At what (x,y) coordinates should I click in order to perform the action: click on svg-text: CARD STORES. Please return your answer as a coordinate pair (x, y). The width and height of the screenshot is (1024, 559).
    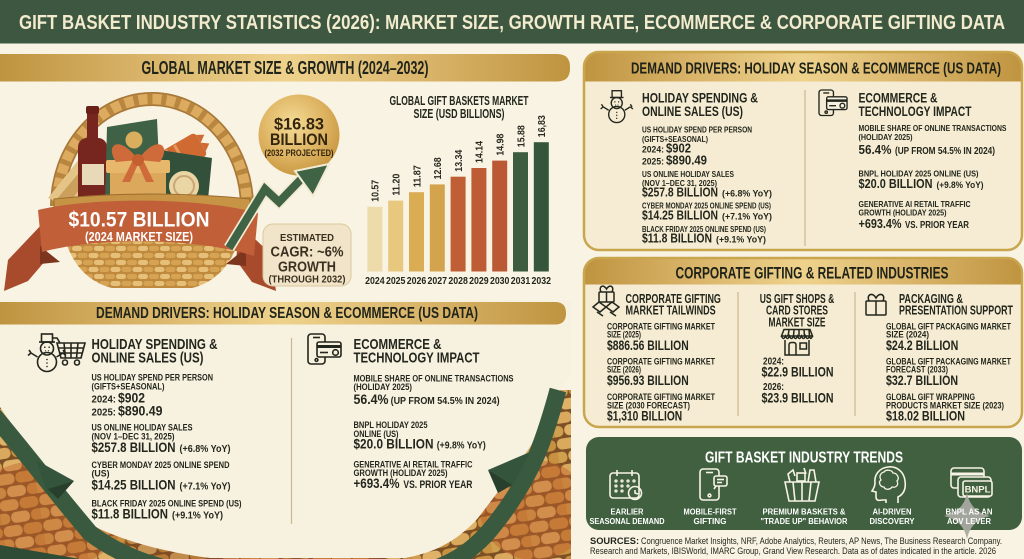
    Looking at the image, I should click on (797, 309).